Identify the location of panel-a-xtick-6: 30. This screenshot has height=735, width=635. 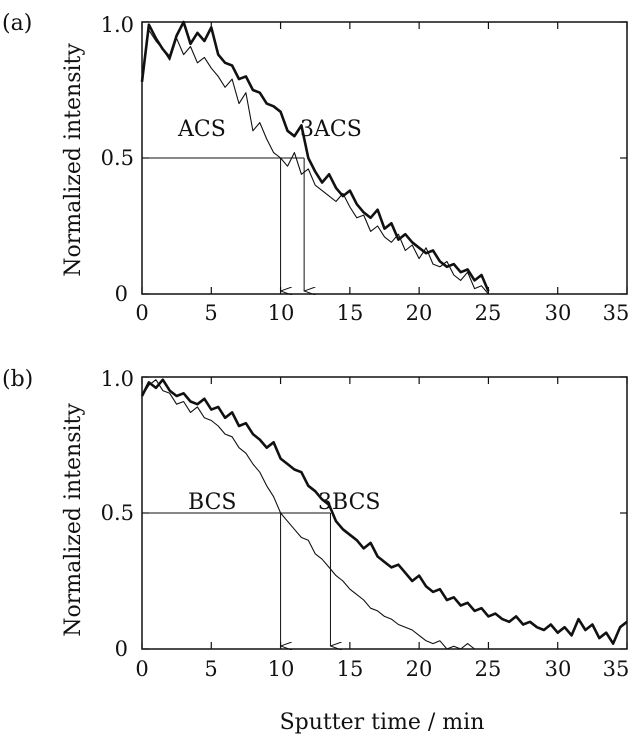
(558, 313).